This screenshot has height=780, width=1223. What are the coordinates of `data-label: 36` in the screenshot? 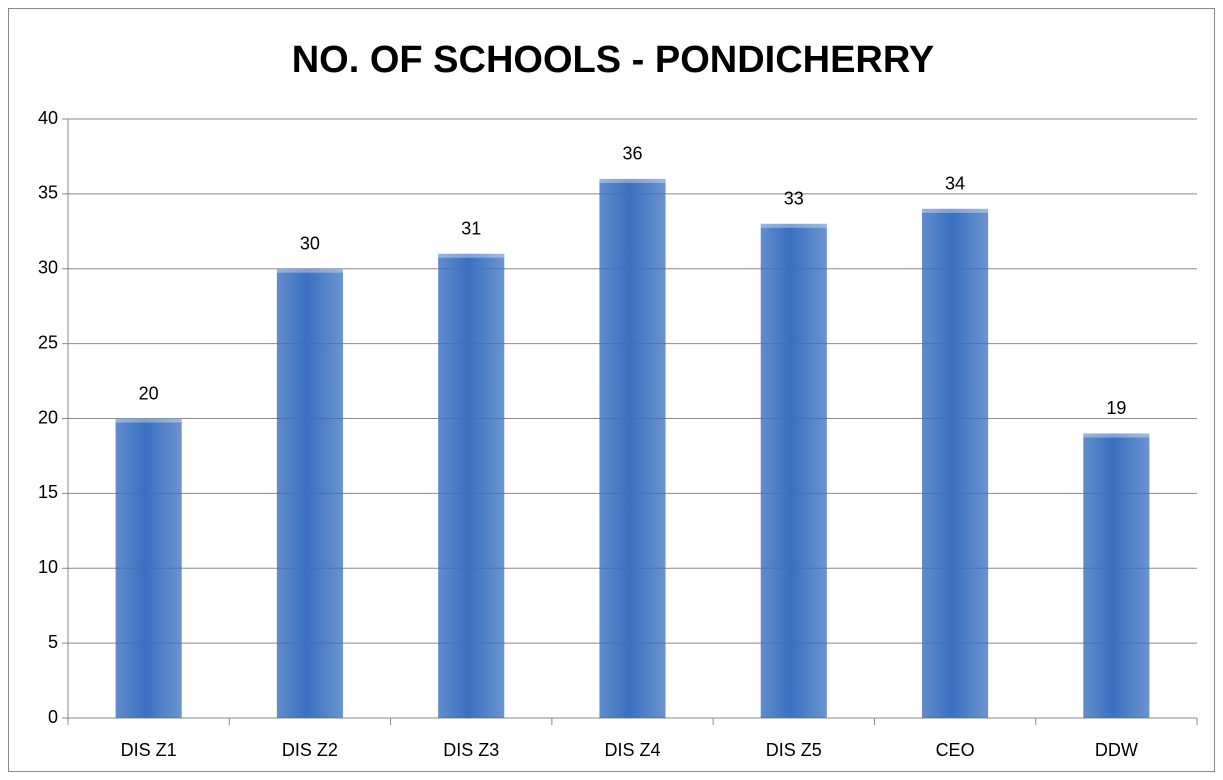 It's located at (632, 154).